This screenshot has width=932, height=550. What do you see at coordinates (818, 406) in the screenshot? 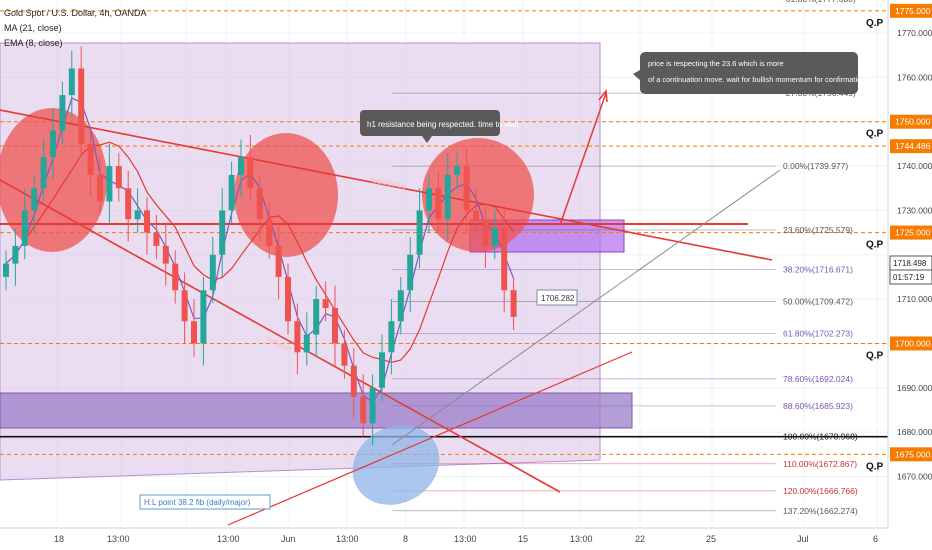
I see `fib-label: 88.60%(1685.923)` at bounding box center [818, 406].